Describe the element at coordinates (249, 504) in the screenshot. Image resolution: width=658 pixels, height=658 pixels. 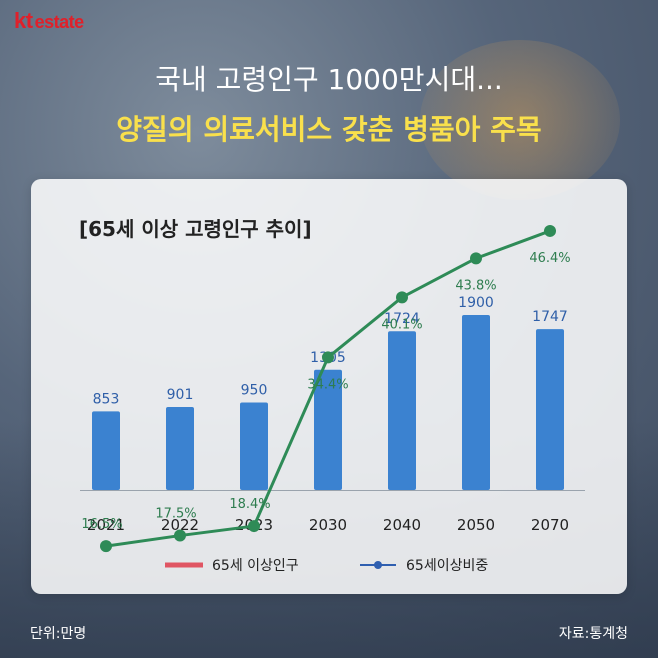
I see `line-label-2023: 18.4%` at that location.